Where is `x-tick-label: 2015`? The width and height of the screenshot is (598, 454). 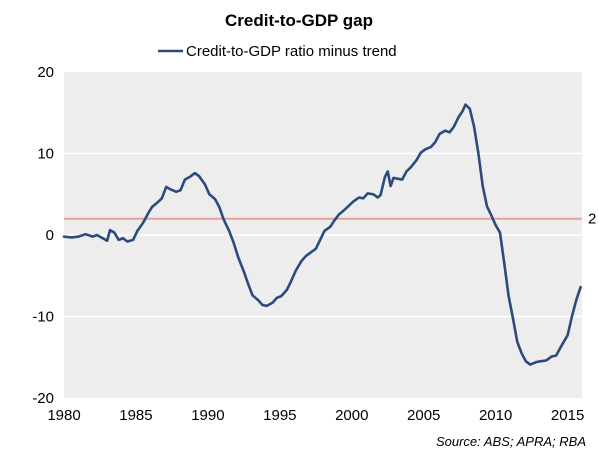
x-tick-label: 2015 is located at coordinates (567, 415).